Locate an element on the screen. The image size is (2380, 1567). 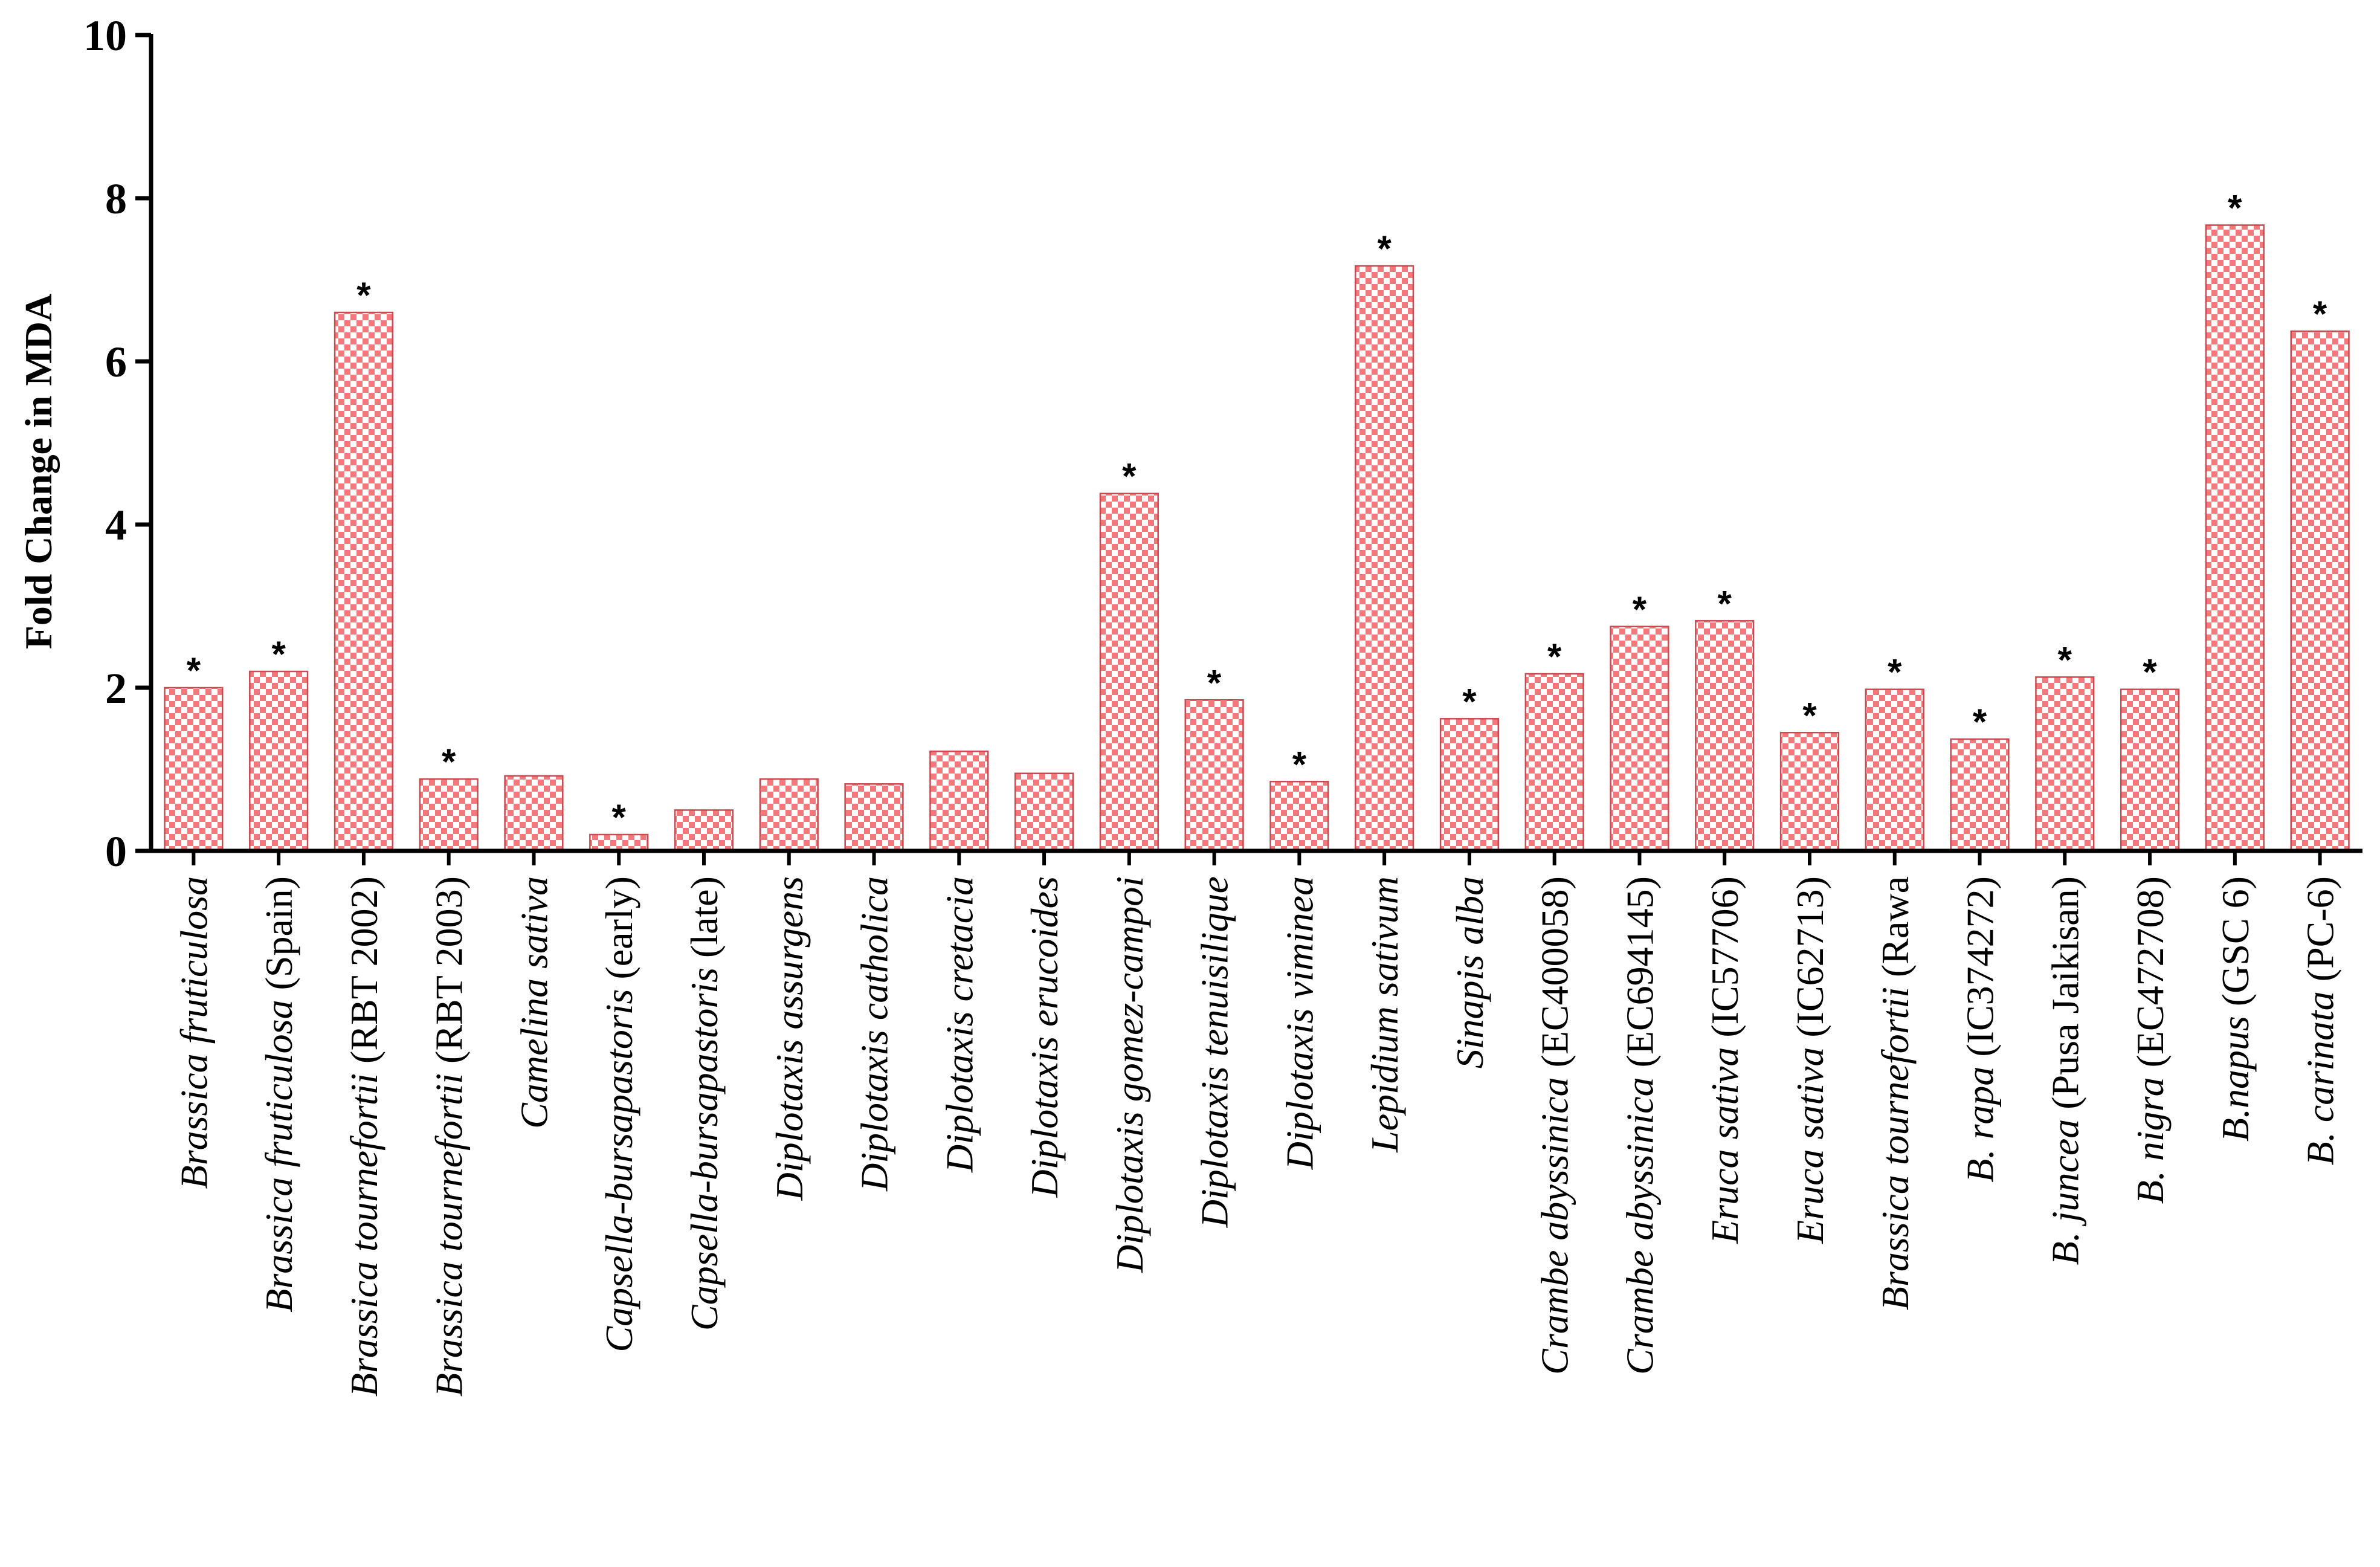
category-label: Diplotaxis gomez-campoi is located at coordinates (1129, 1074).